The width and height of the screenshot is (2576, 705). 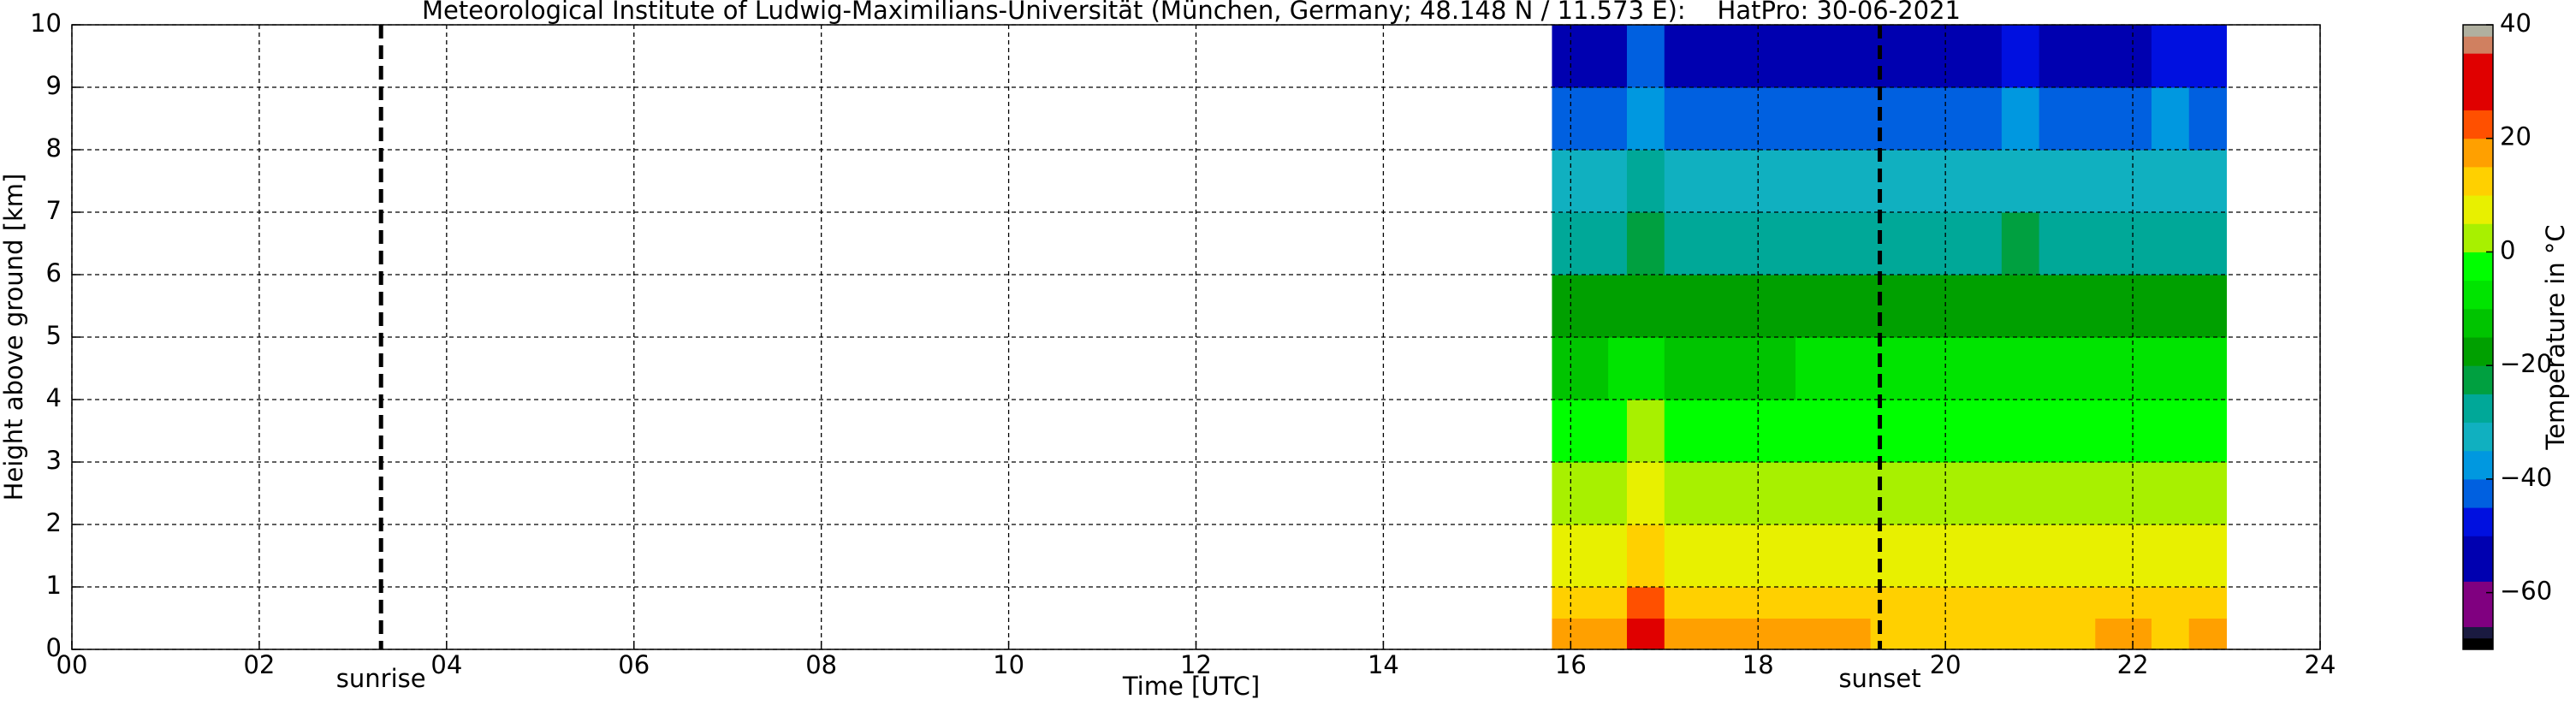 I want to click on x-tick-label: 06, so click(x=634, y=664).